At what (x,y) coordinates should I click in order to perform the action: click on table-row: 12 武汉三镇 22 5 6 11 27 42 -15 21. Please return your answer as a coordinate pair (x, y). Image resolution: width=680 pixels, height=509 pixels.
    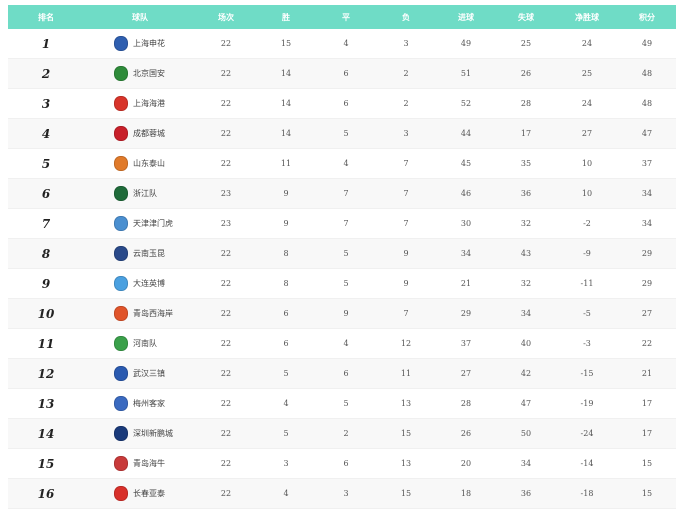
    Looking at the image, I should click on (342, 373).